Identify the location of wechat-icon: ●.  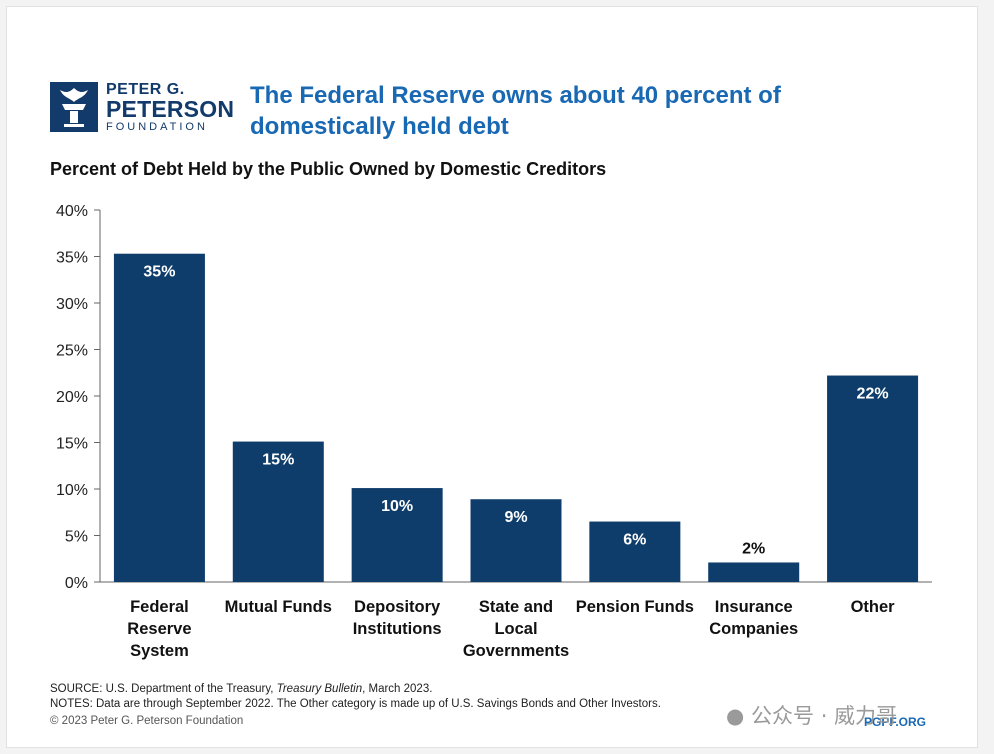
(735, 716).